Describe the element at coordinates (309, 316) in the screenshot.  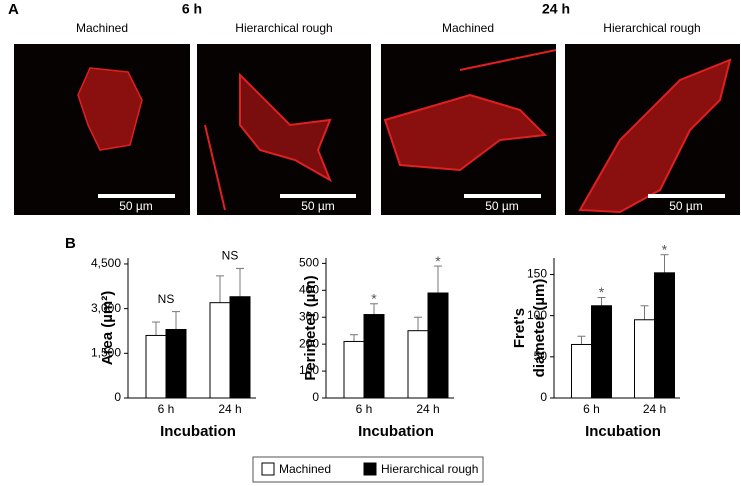
I see `y-tick-label: 300` at that location.